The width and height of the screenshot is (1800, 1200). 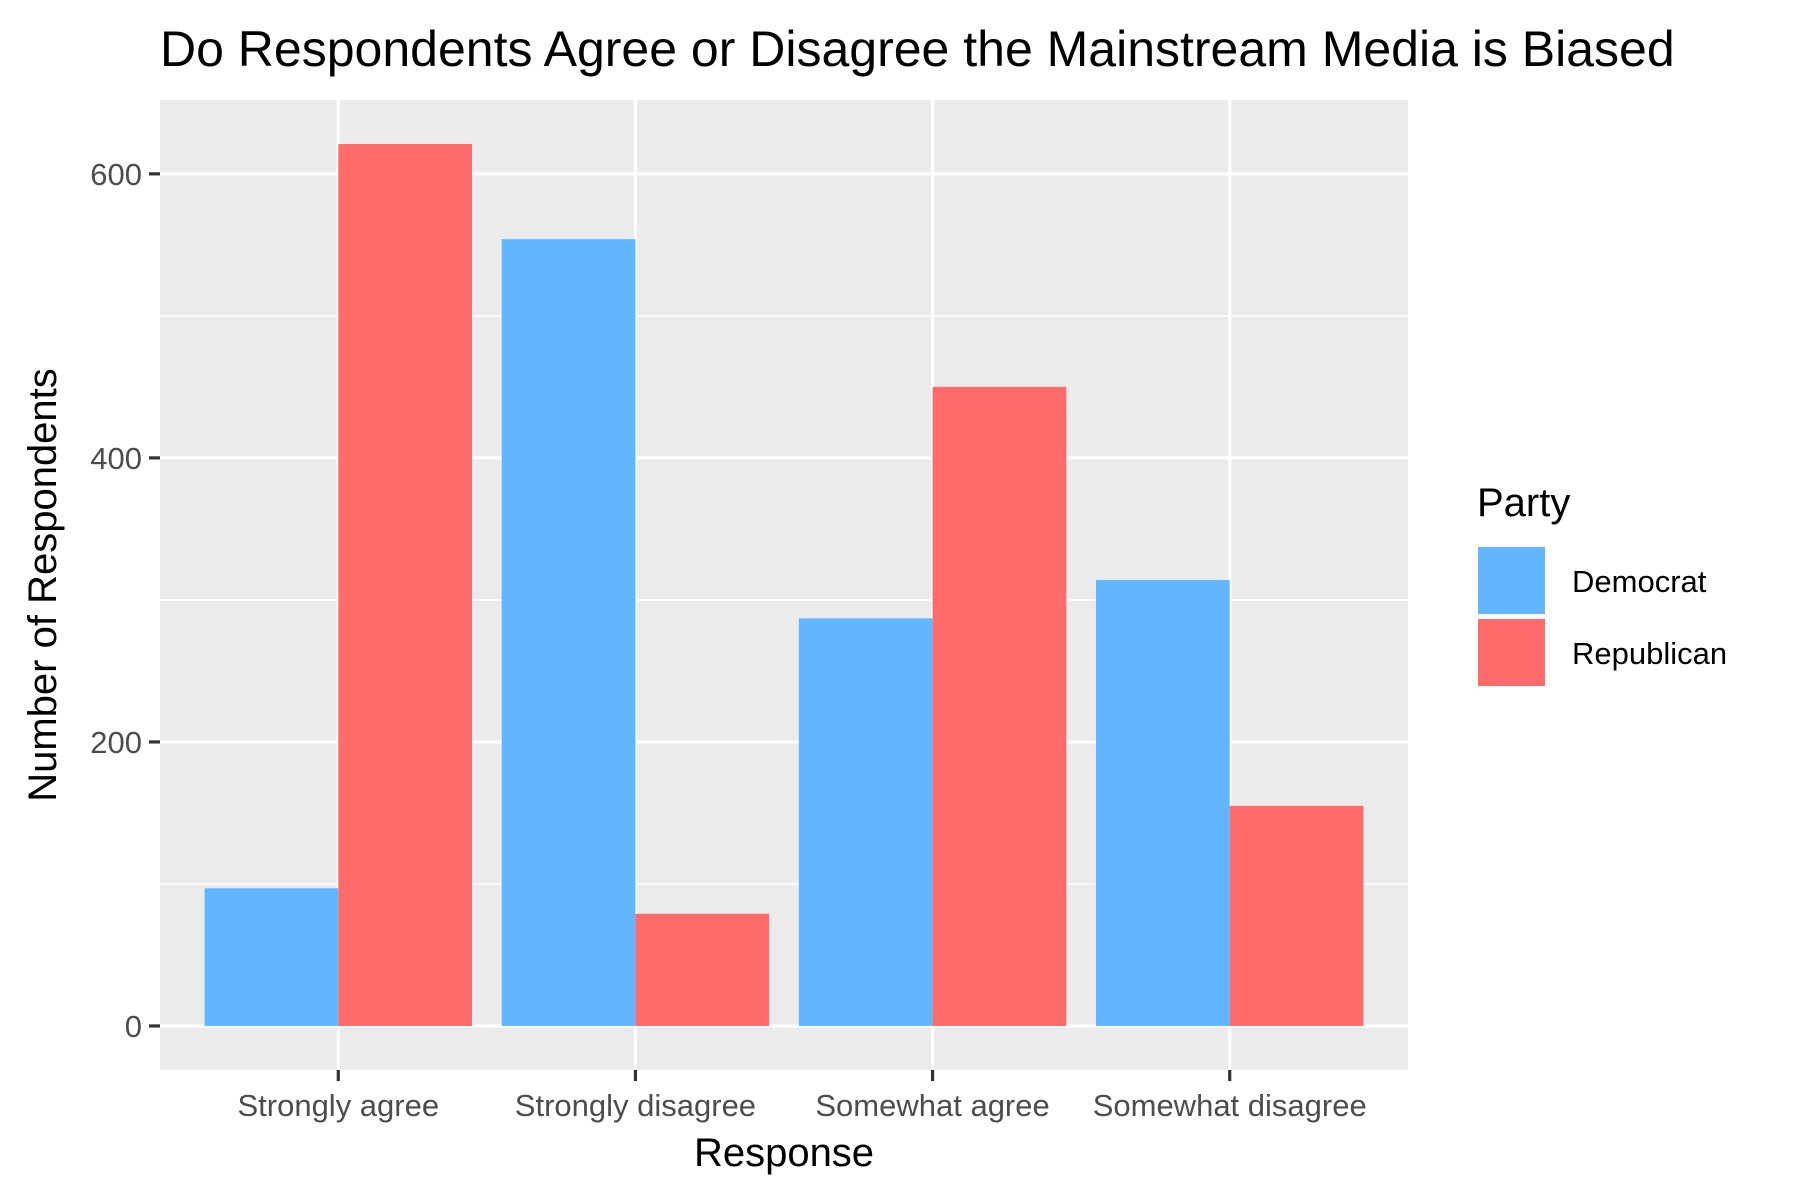 I want to click on x-tick-label: Somewhat agree, so click(x=932, y=1105).